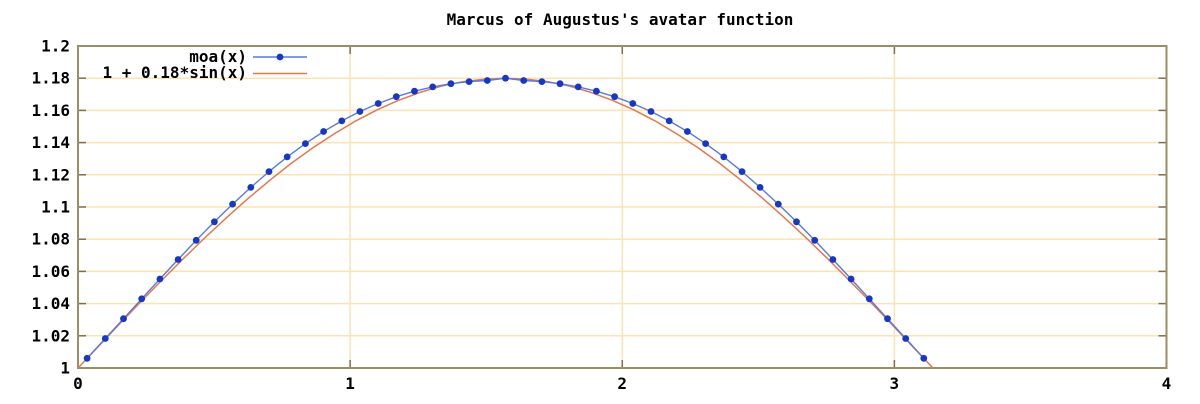  Describe the element at coordinates (55, 46) in the screenshot. I see `y-tick-label: 1.2` at that location.